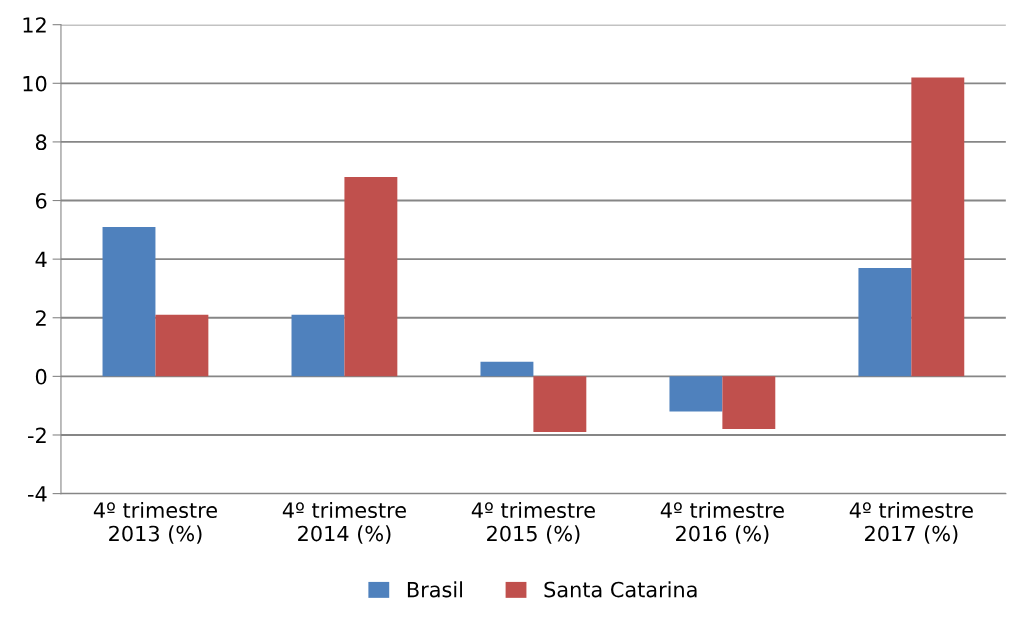 The height and width of the screenshot is (617, 1016). Describe the element at coordinates (155, 522) in the screenshot. I see `x-tick-label: 4º trimestre 2013 (%)` at that location.